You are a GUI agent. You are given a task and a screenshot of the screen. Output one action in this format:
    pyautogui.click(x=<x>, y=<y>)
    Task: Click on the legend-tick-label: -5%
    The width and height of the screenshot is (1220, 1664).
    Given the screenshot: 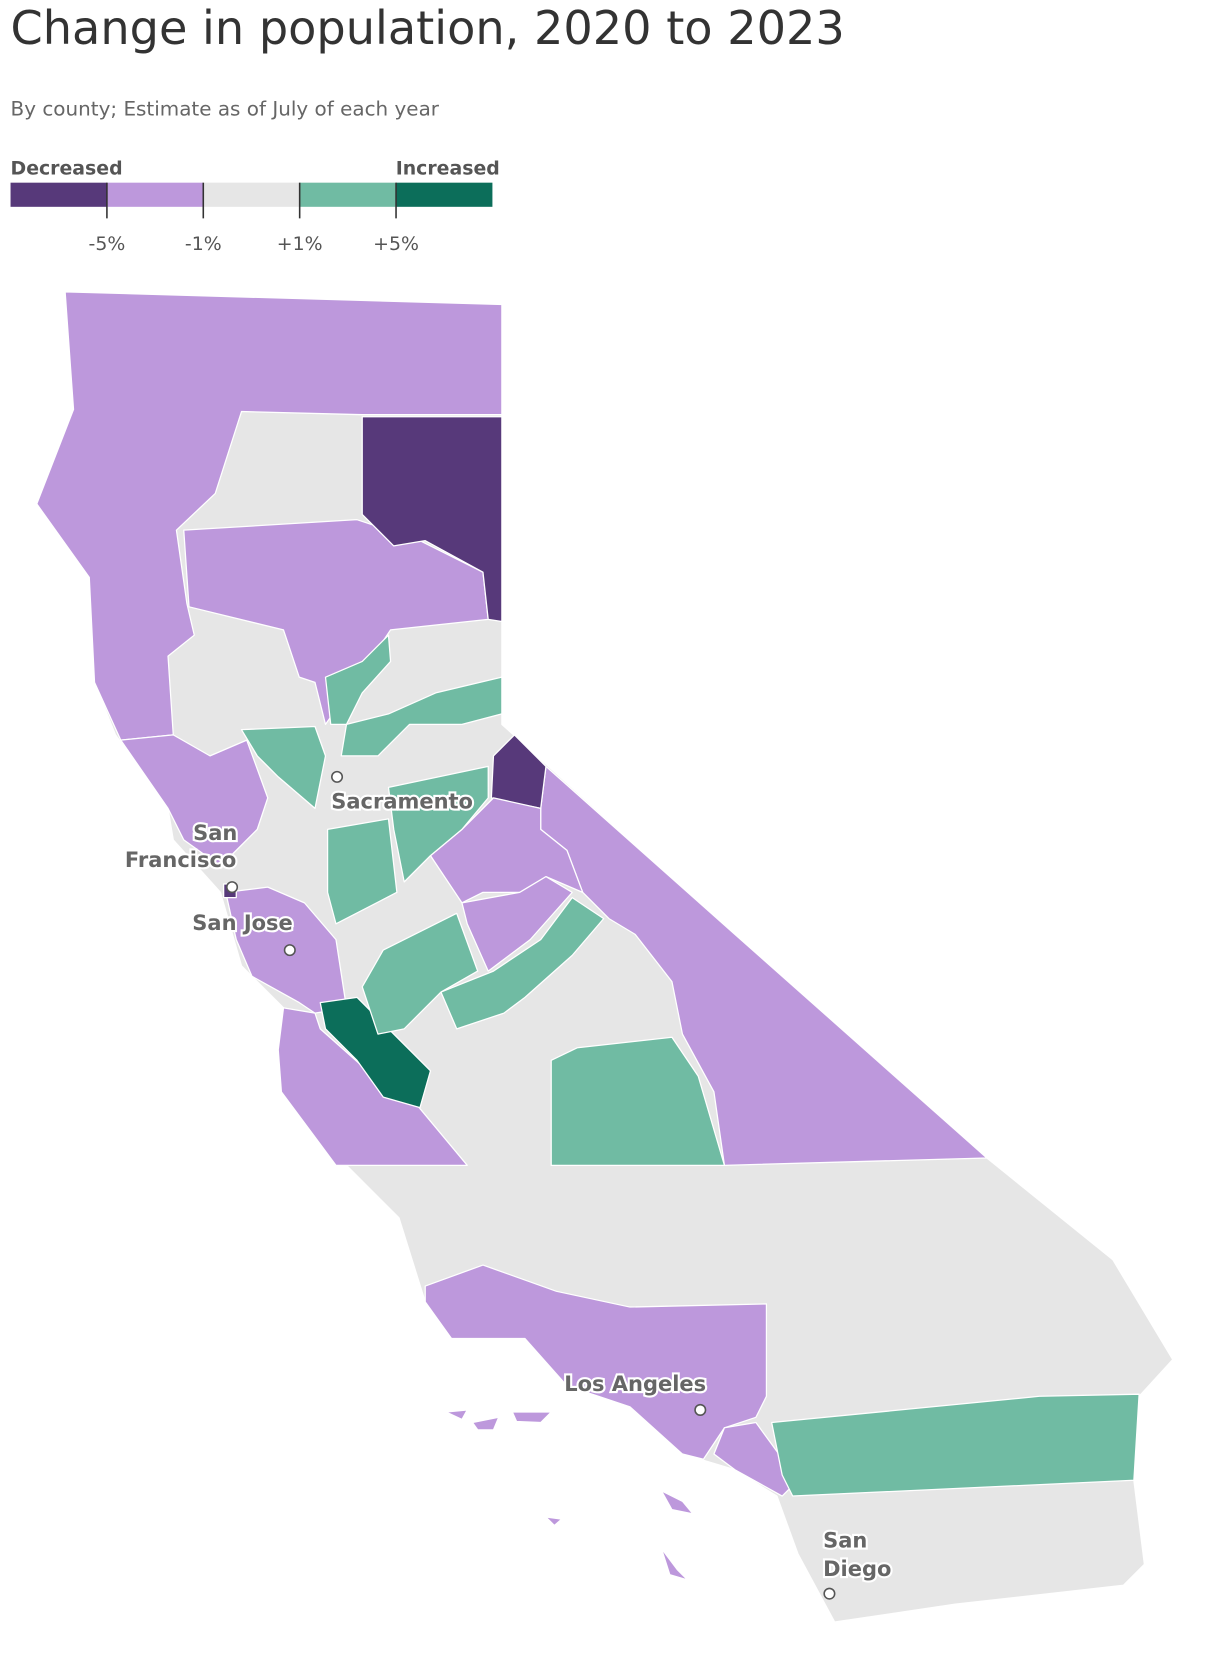 What is the action you would take?
    pyautogui.click(x=107, y=244)
    